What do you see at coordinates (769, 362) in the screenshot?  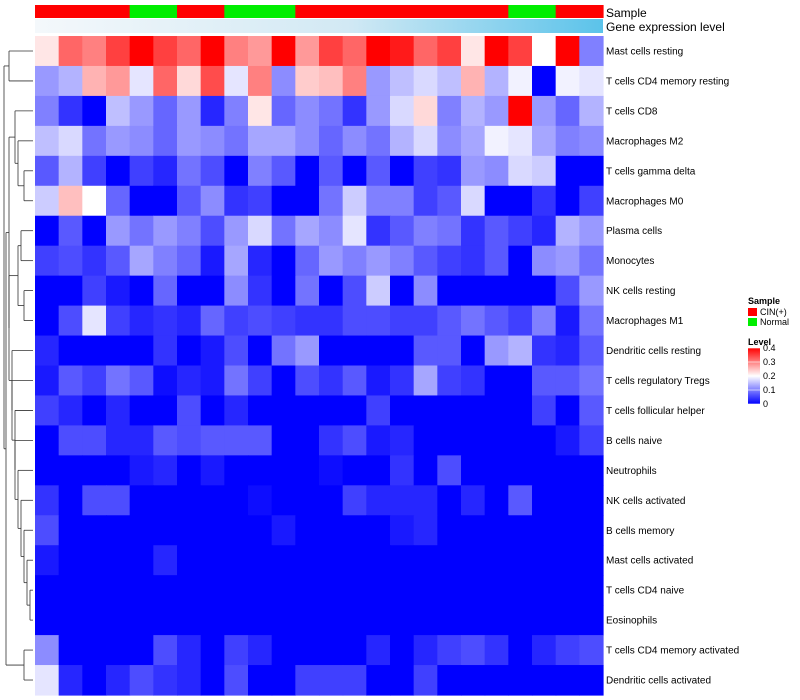 I see `level-legend-tick-label: 0.3` at bounding box center [769, 362].